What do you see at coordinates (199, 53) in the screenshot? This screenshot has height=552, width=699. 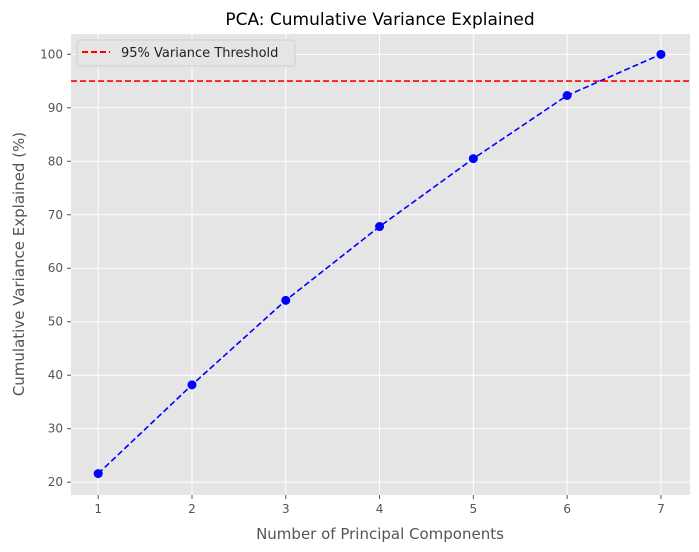 I see `legend-threshold-label: 95% Variance Threshold` at bounding box center [199, 53].